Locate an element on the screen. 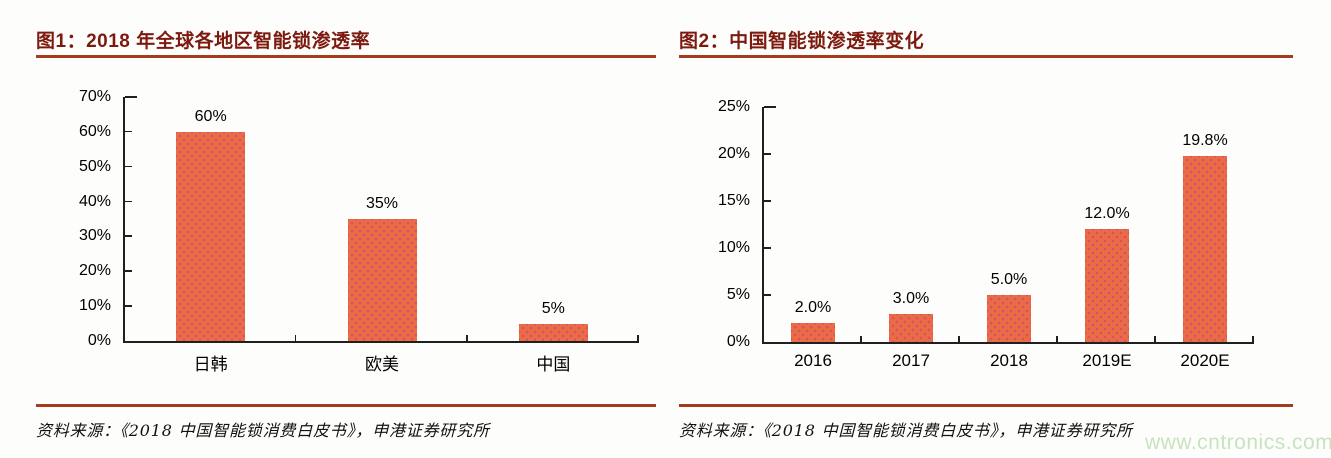  y-tick-label: 25% is located at coordinates (733, 106).